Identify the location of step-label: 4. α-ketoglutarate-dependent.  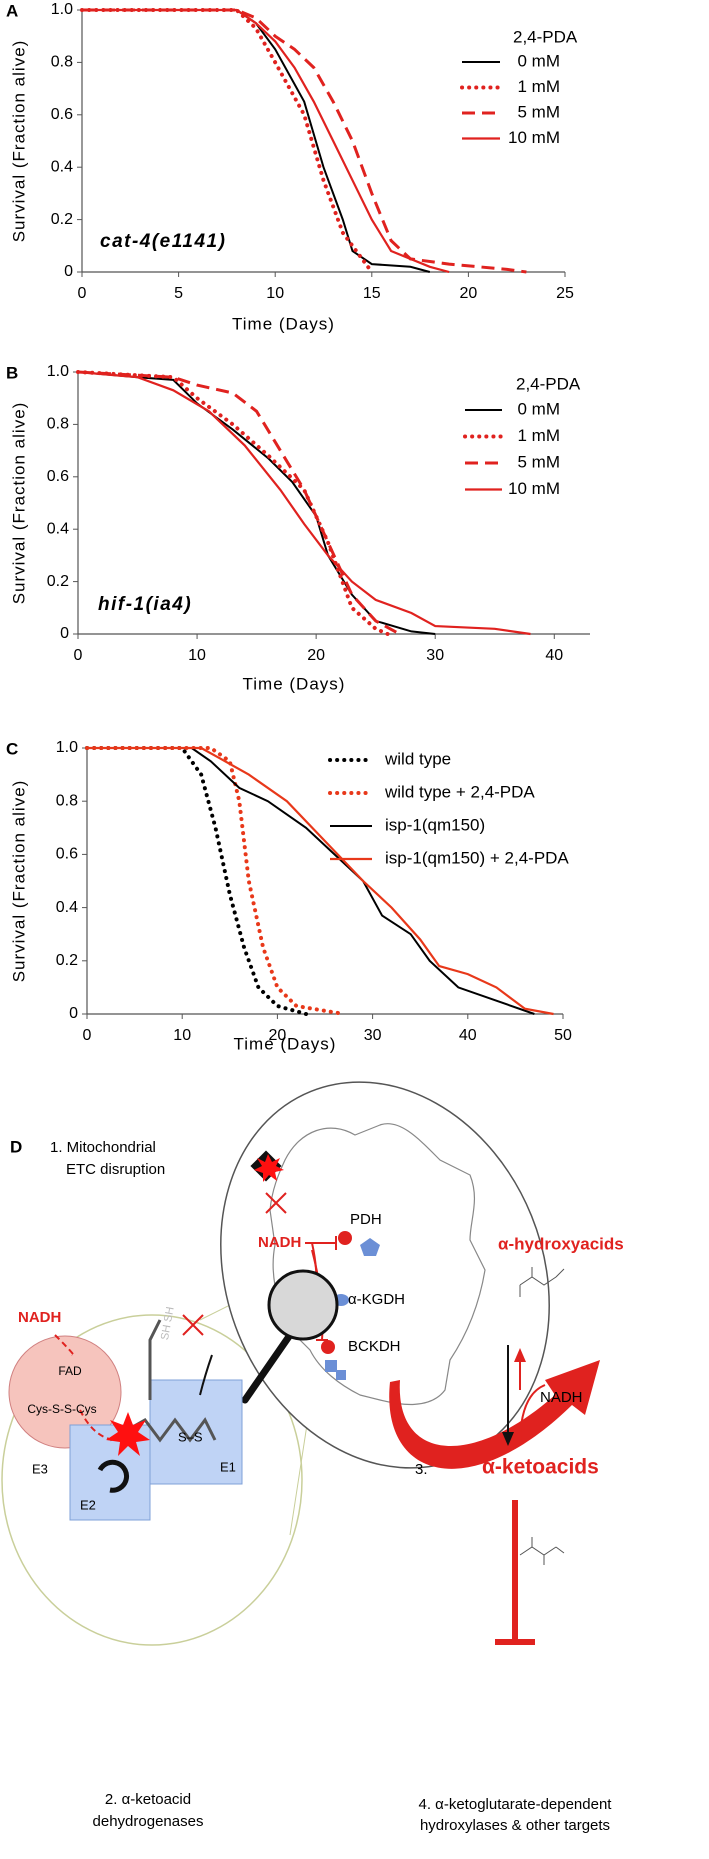
(516, 1804).